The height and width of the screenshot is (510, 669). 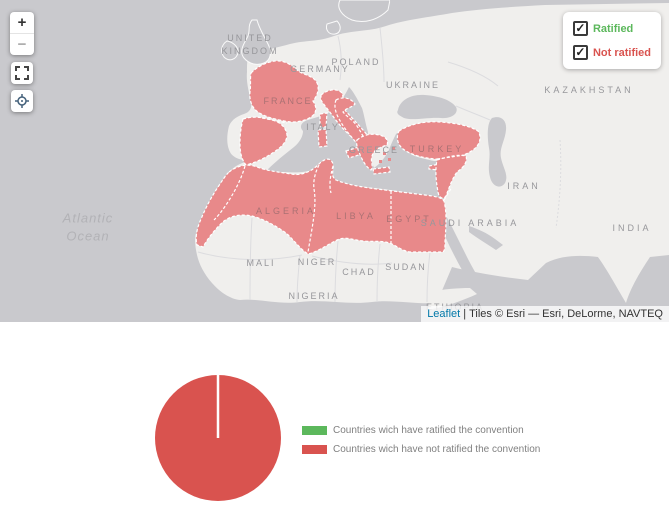 I want to click on legend-label-ratified: Ratified, so click(x=613, y=28).